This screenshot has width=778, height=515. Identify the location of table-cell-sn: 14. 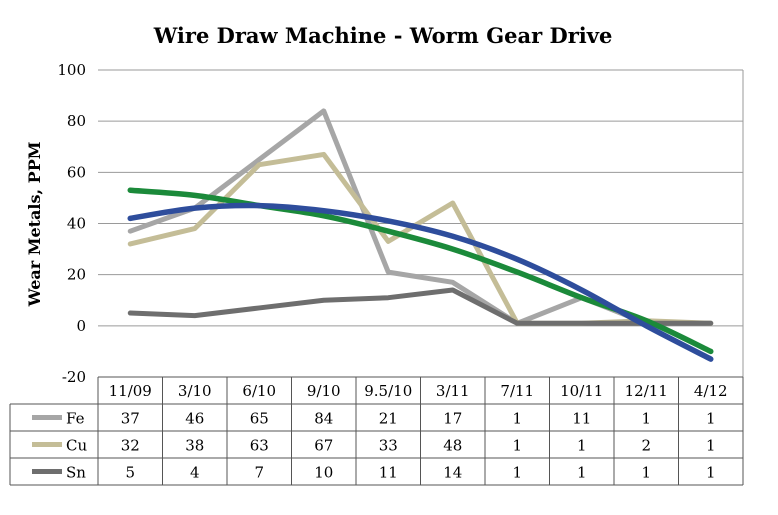
(452, 473).